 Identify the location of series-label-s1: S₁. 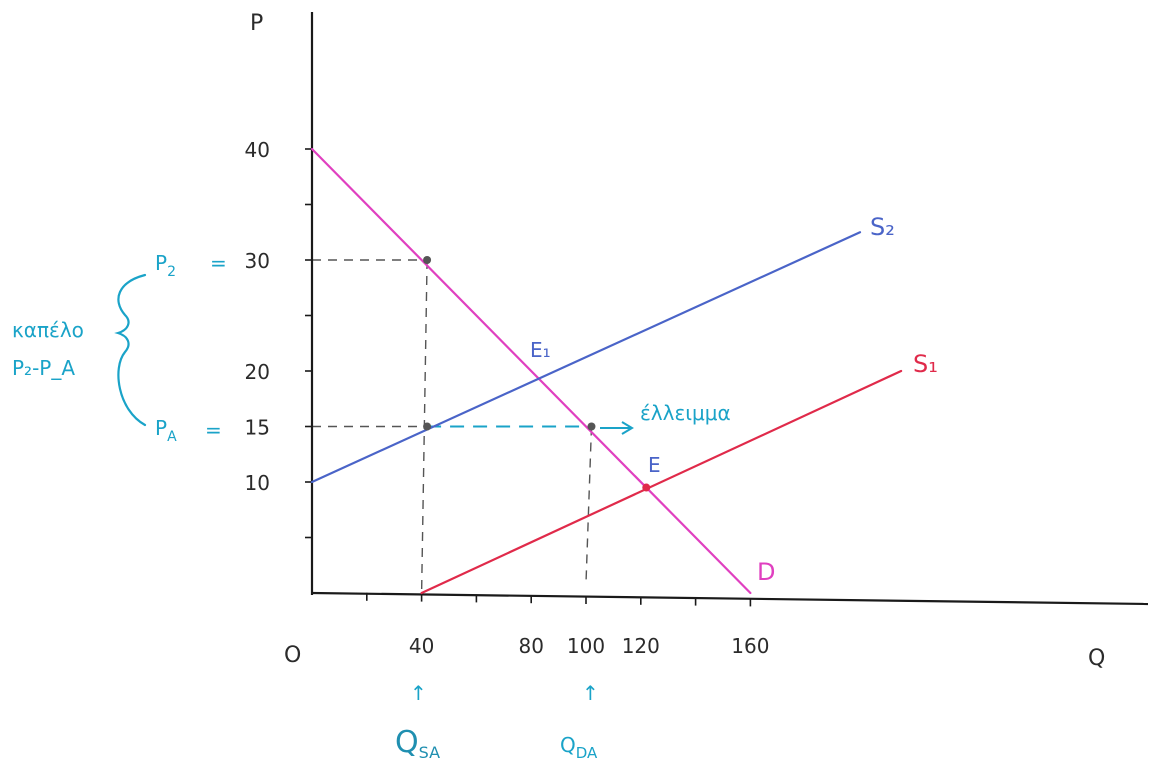
(925, 364).